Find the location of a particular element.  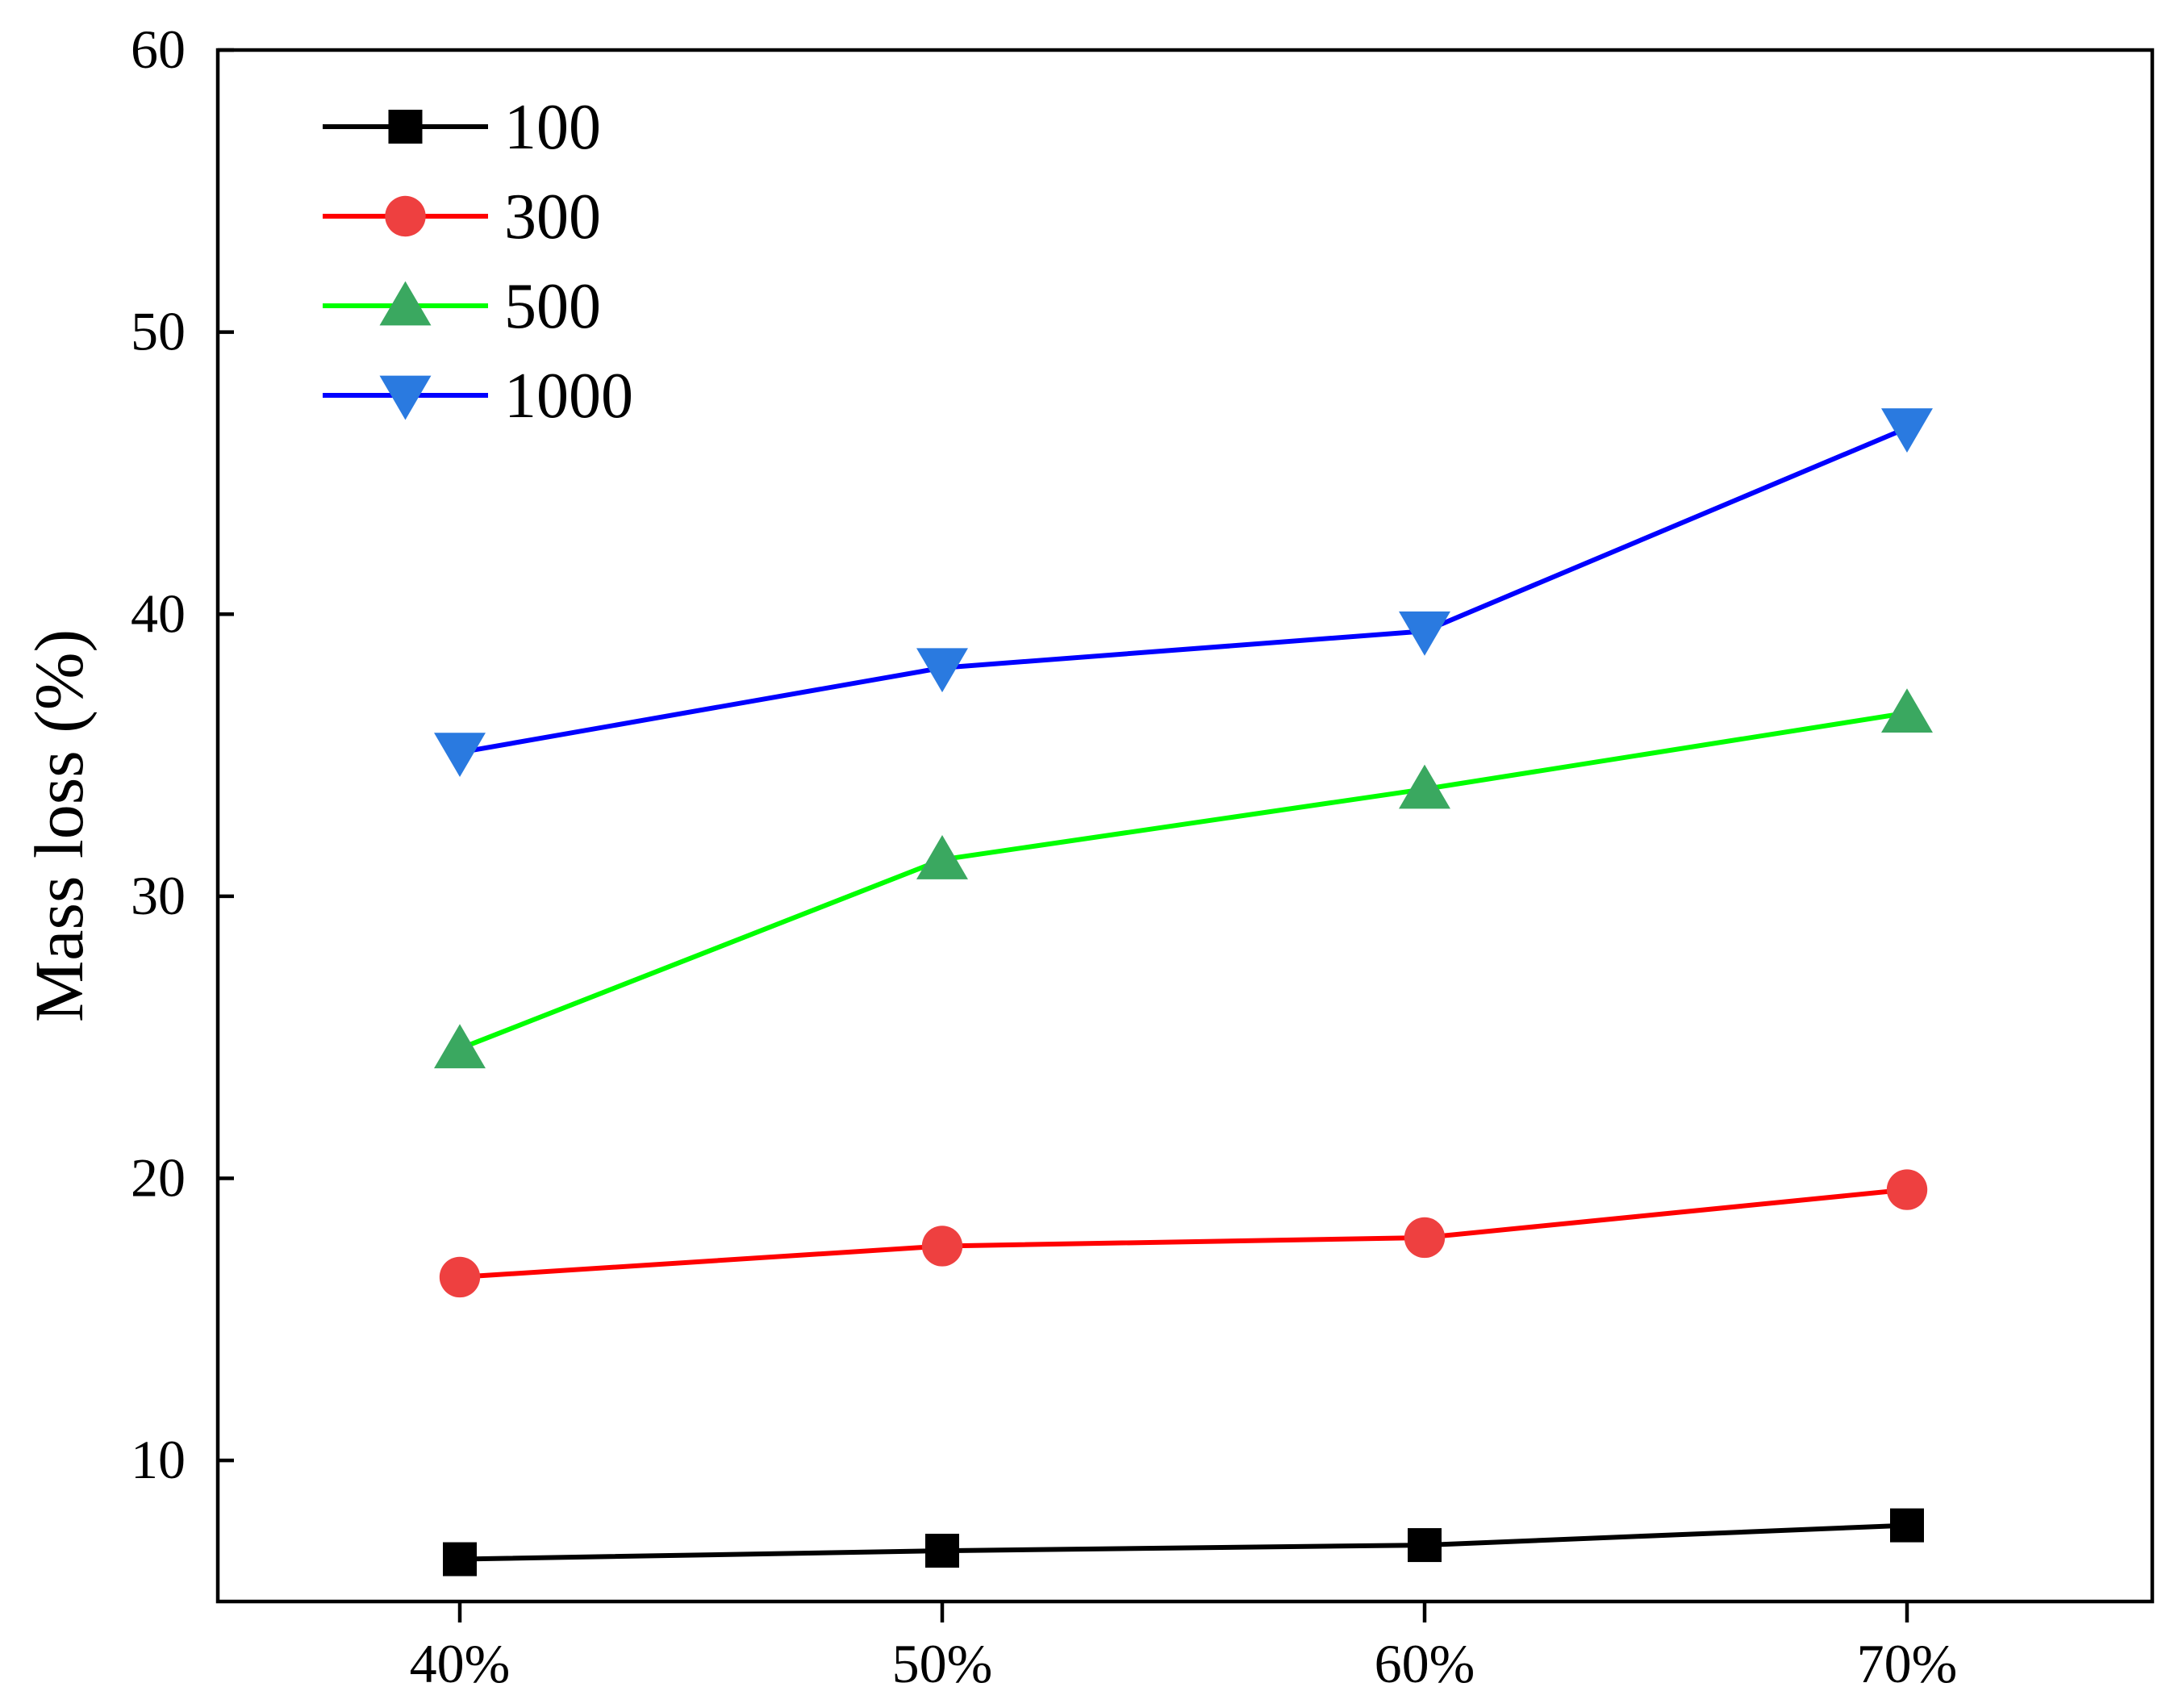

legend-label: 1000 is located at coordinates (569, 396).